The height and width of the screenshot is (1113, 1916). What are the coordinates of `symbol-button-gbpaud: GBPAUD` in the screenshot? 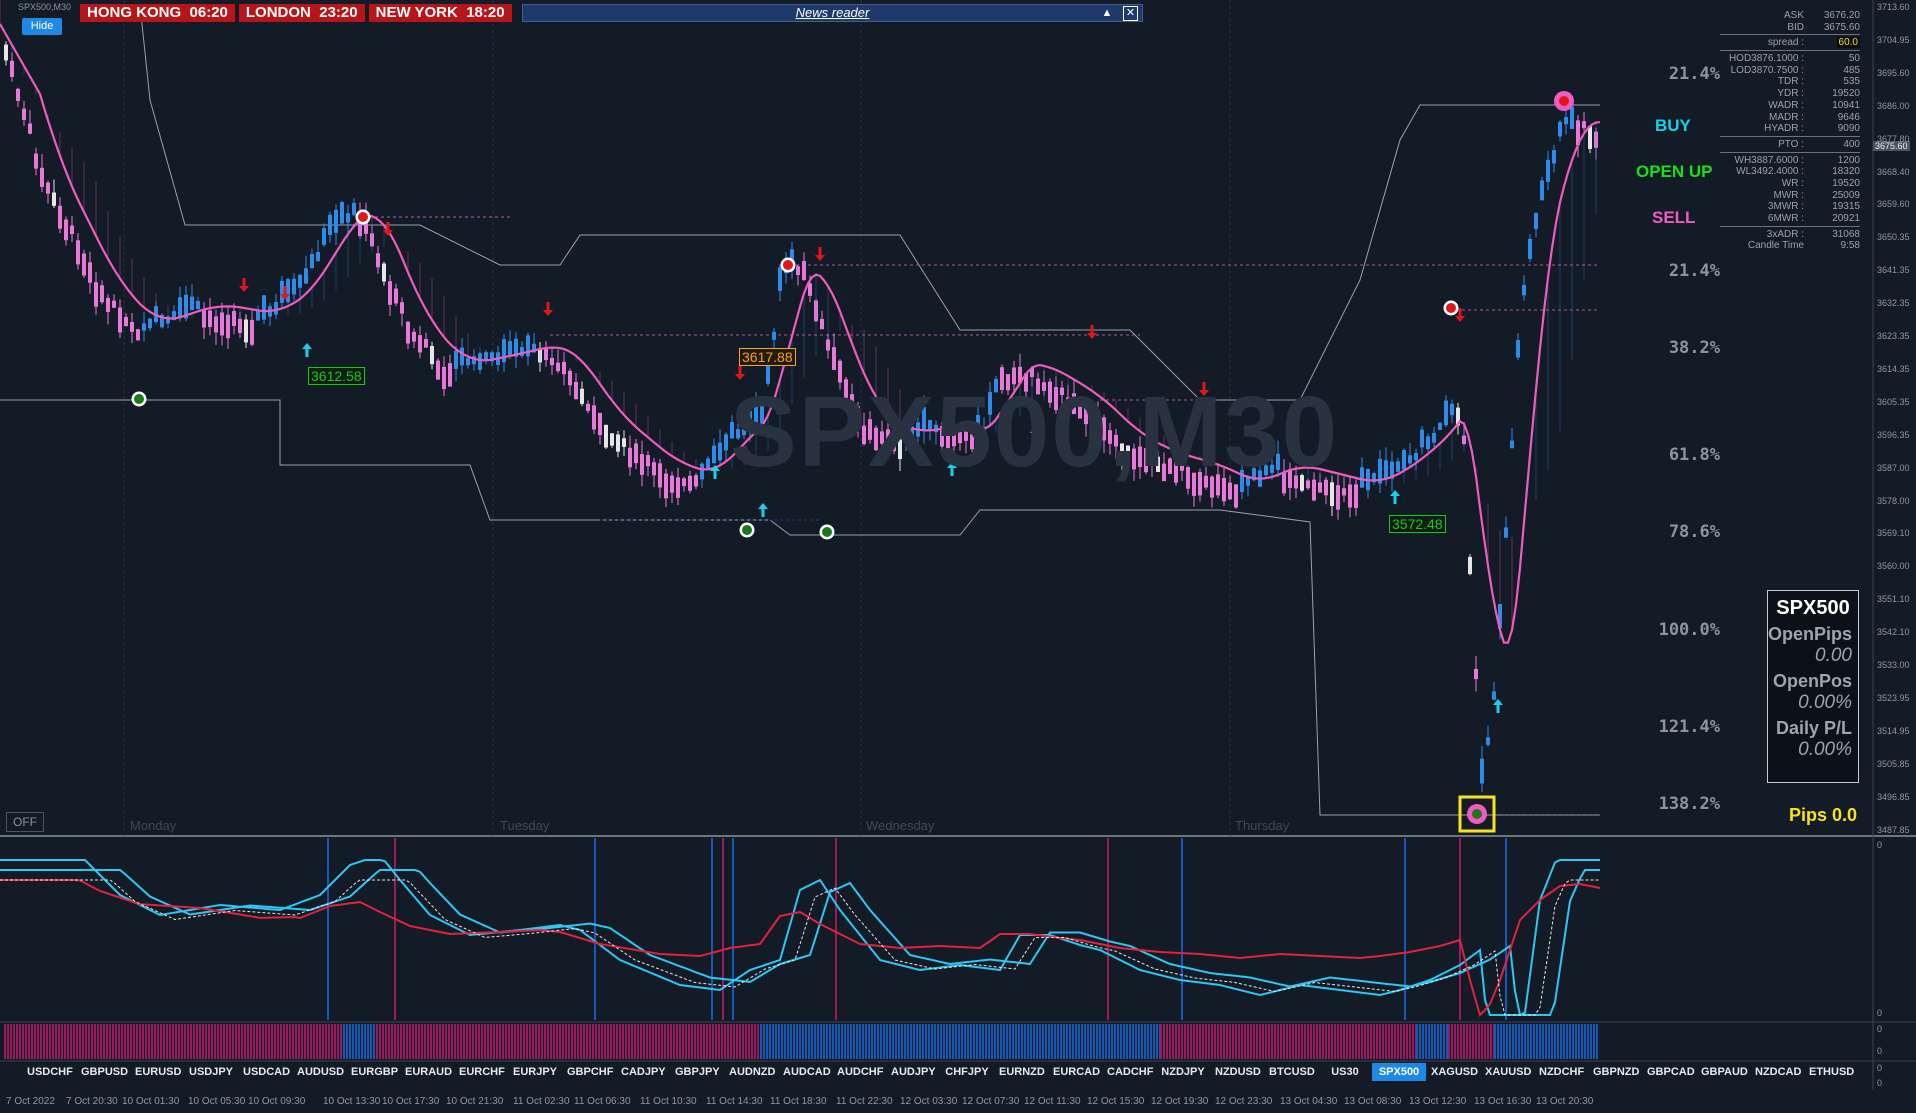 It's located at (1724, 1072).